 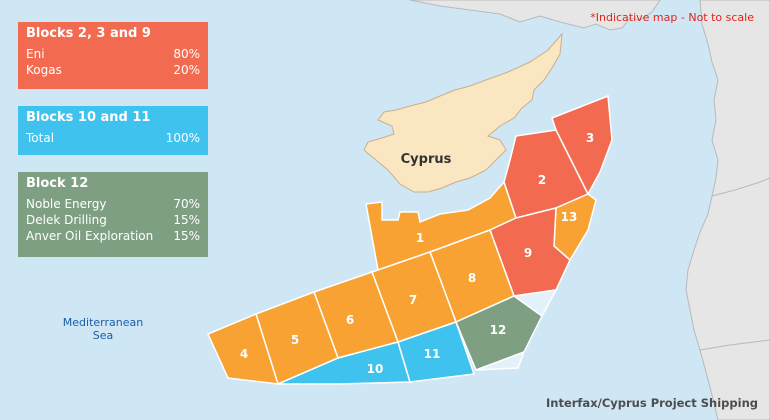 I want to click on legend-title: Blocks 2, 3 and 9, so click(x=88, y=33).